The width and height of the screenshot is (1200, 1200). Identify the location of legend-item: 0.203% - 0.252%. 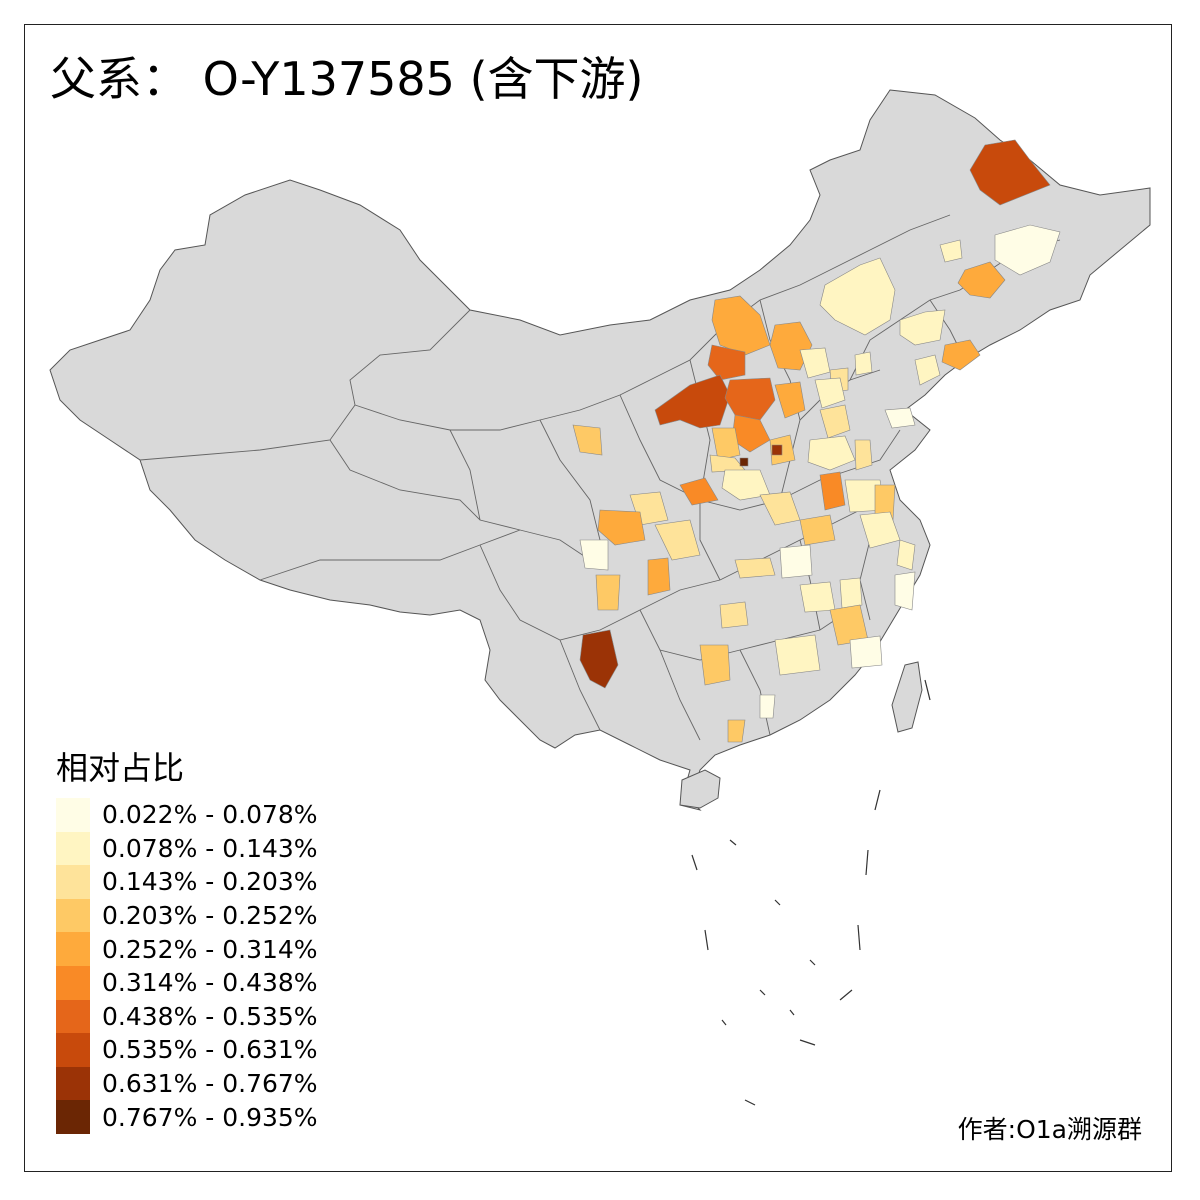
(187, 915).